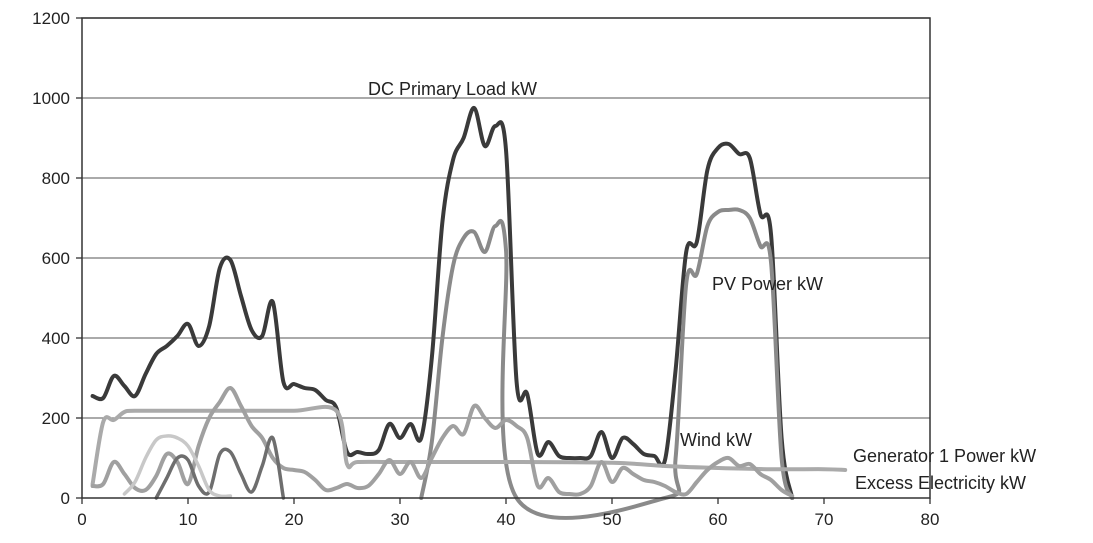  What do you see at coordinates (81, 519) in the screenshot?
I see `x-tick-label: 0` at bounding box center [81, 519].